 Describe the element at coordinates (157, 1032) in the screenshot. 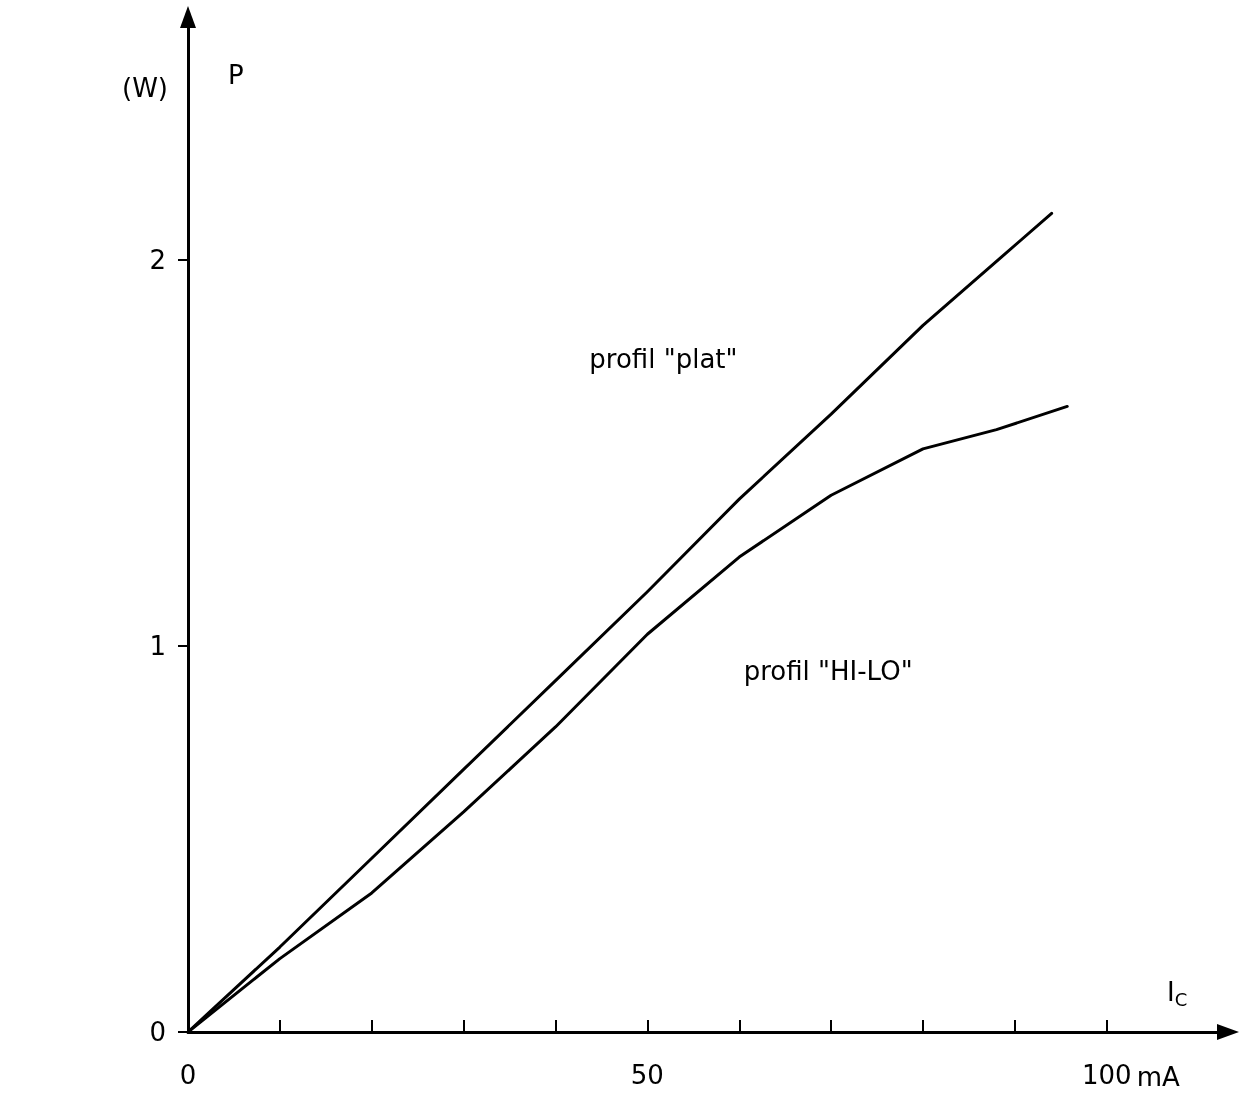

I see `y-tick-label: 0` at that location.